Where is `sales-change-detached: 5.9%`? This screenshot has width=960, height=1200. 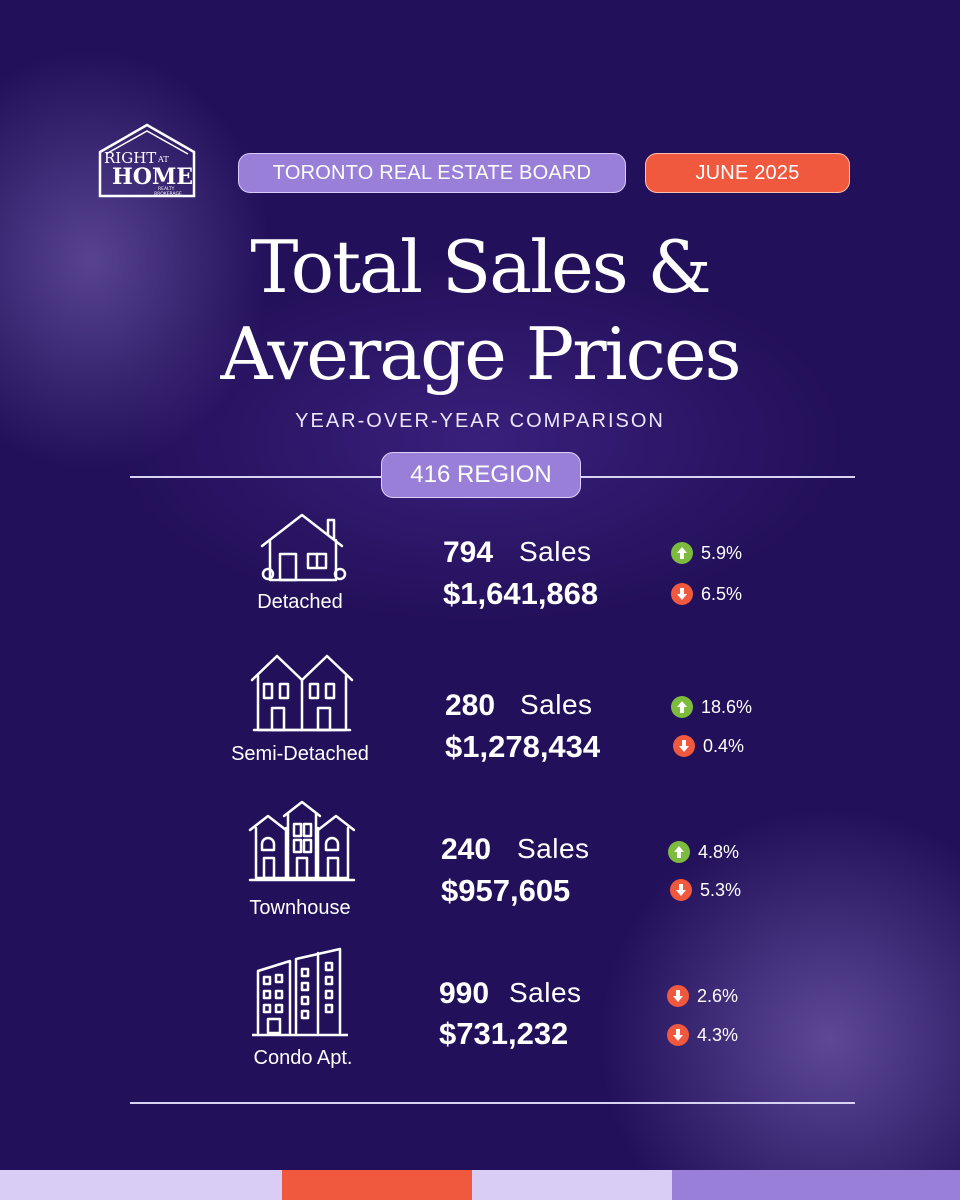 sales-change-detached: 5.9% is located at coordinates (706, 553).